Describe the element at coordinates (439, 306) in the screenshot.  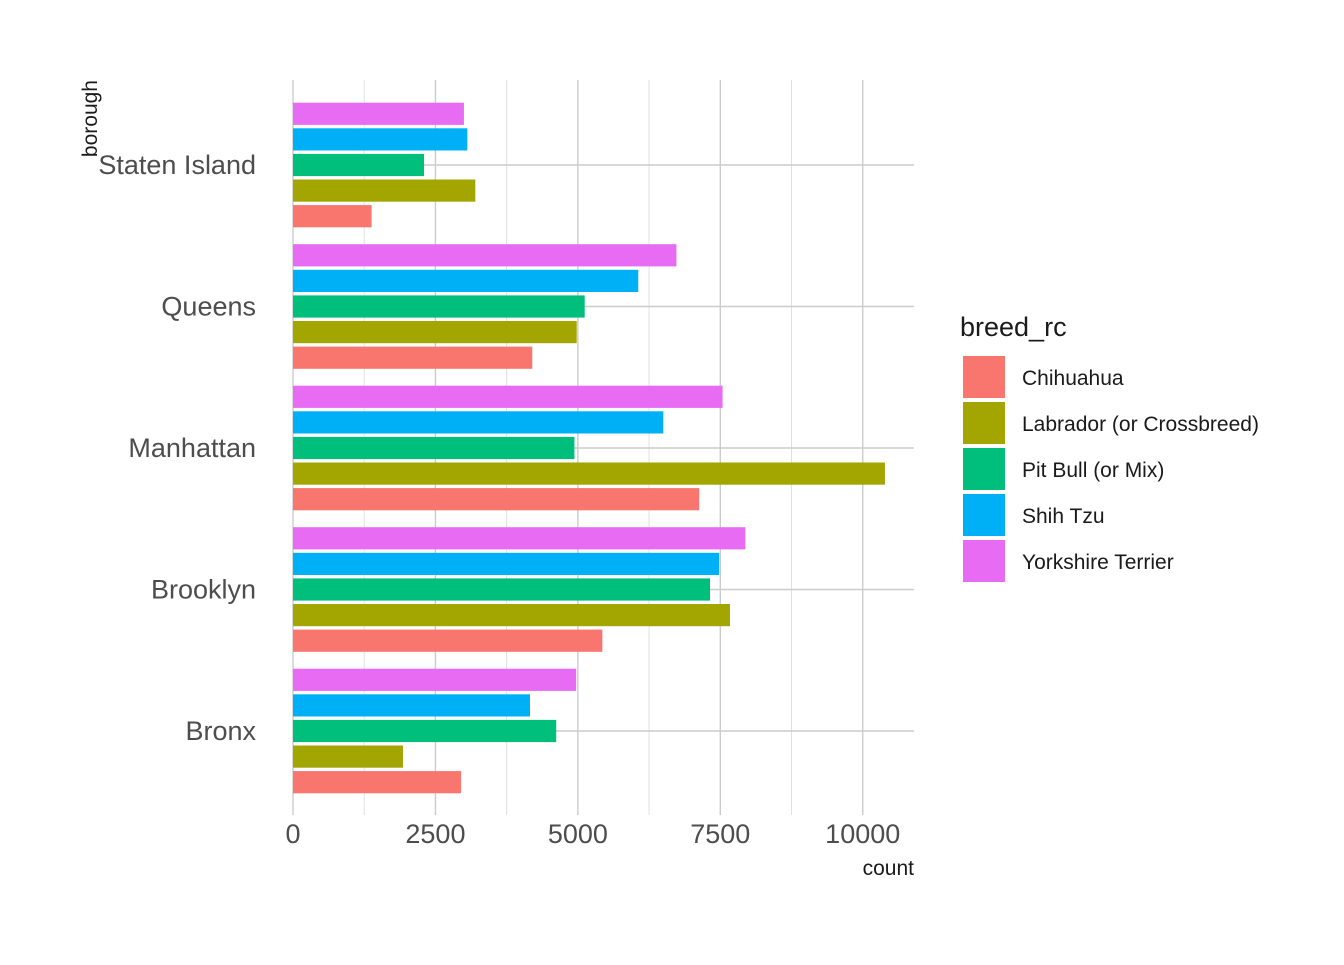
I see `bar-pit-bull-or-mix-queens` at that location.